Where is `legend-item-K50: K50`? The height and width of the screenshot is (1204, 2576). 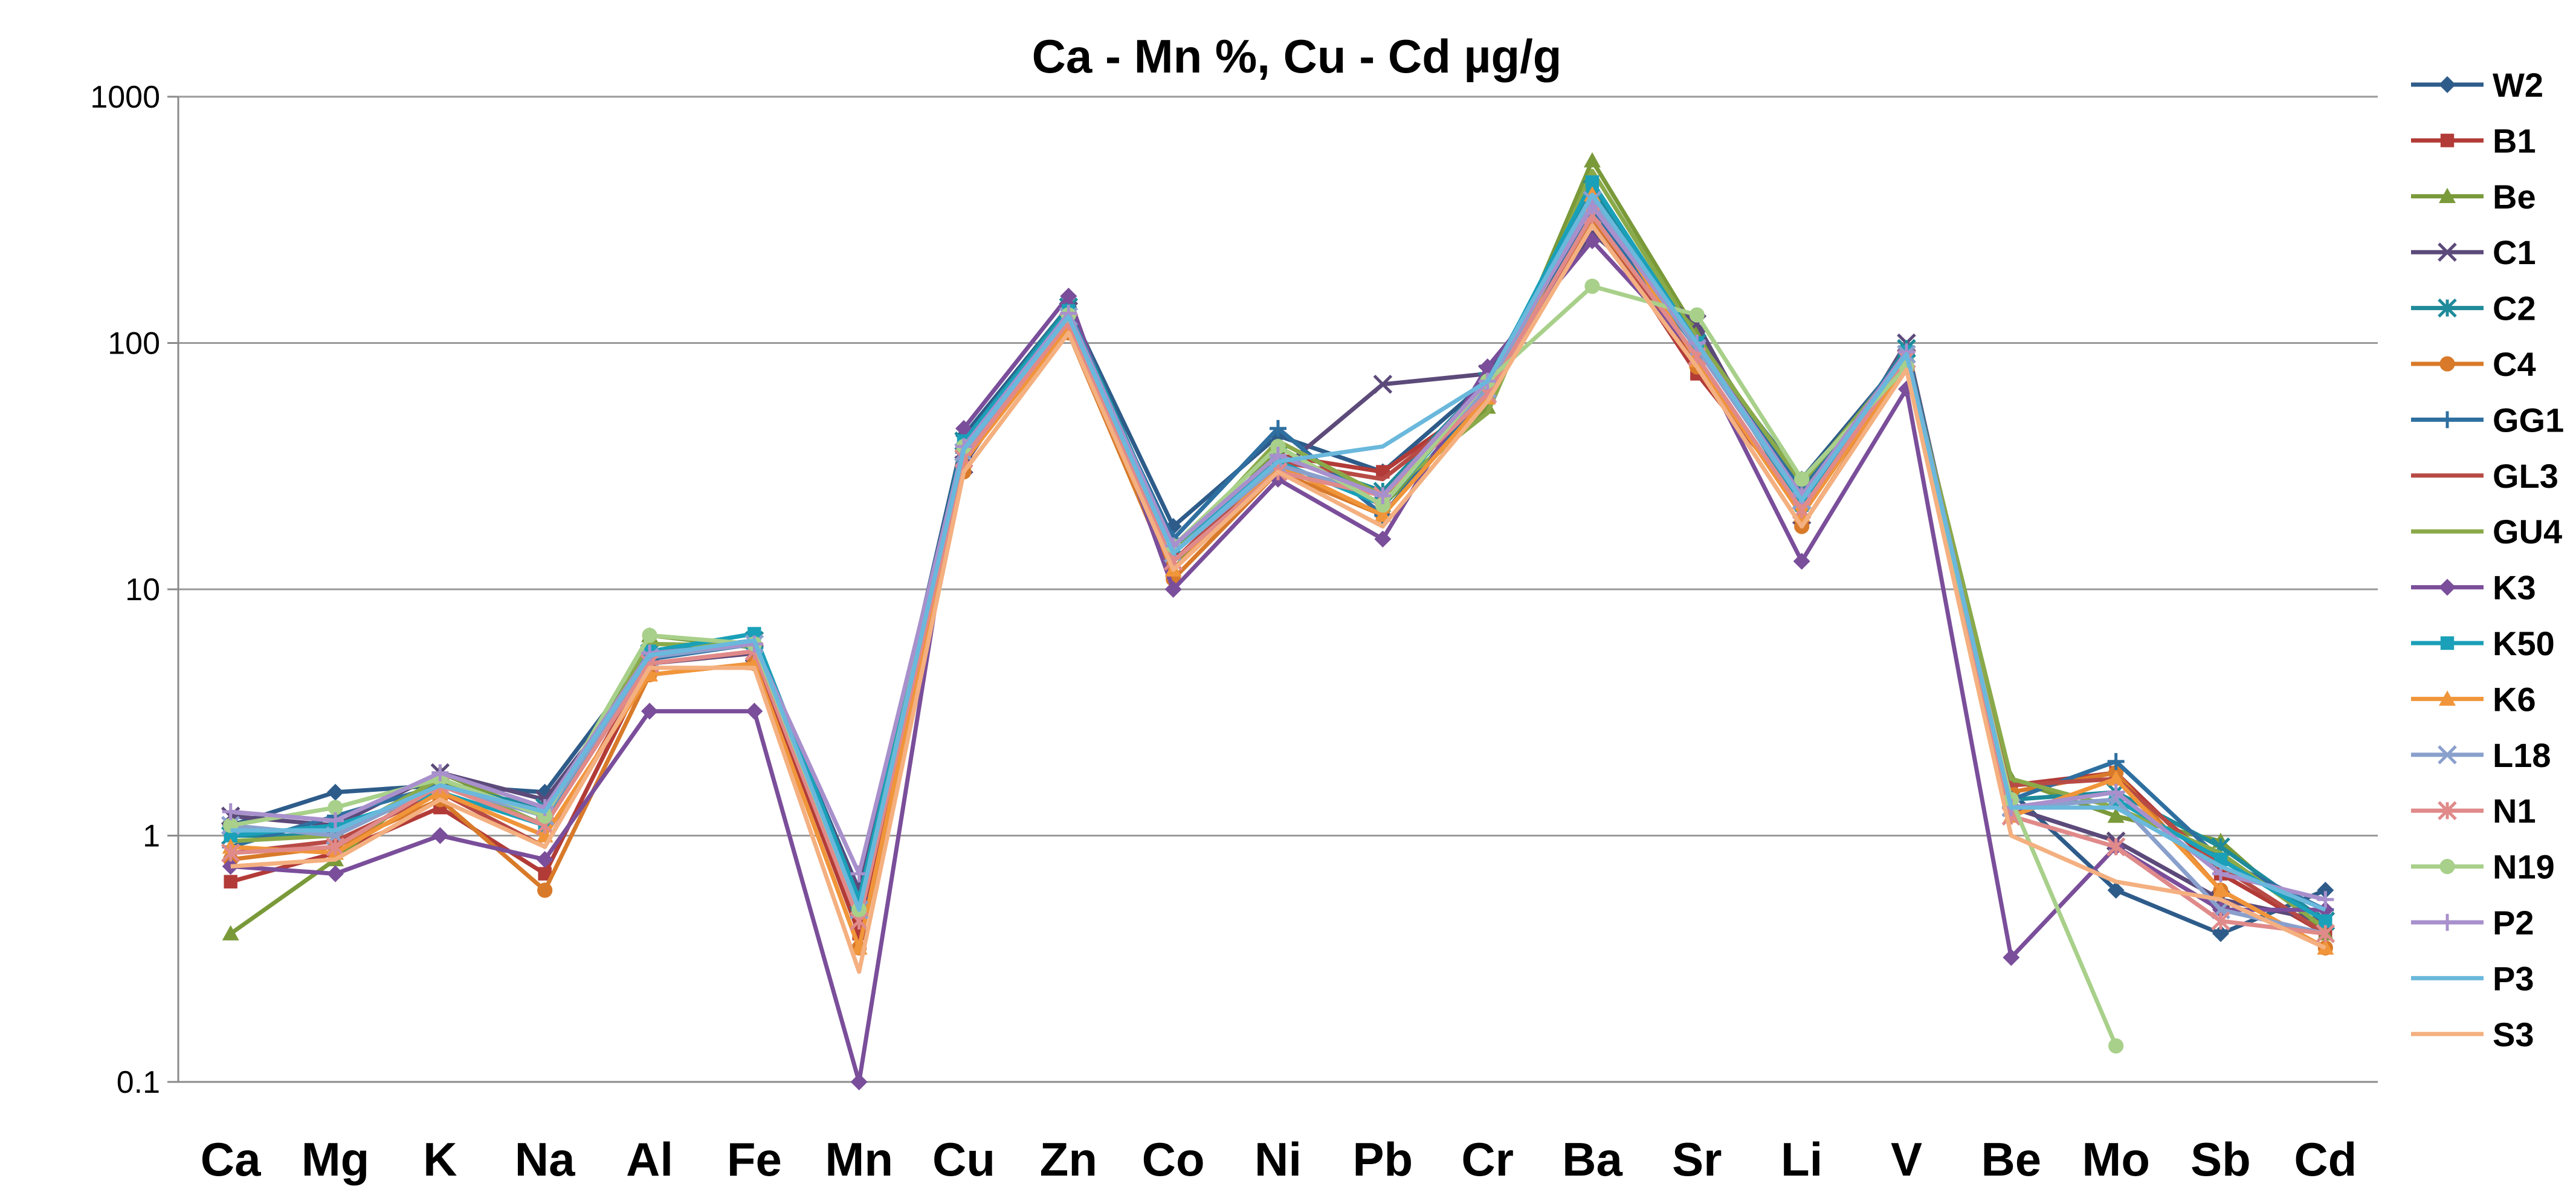 legend-item-K50: K50 is located at coordinates (2483, 643).